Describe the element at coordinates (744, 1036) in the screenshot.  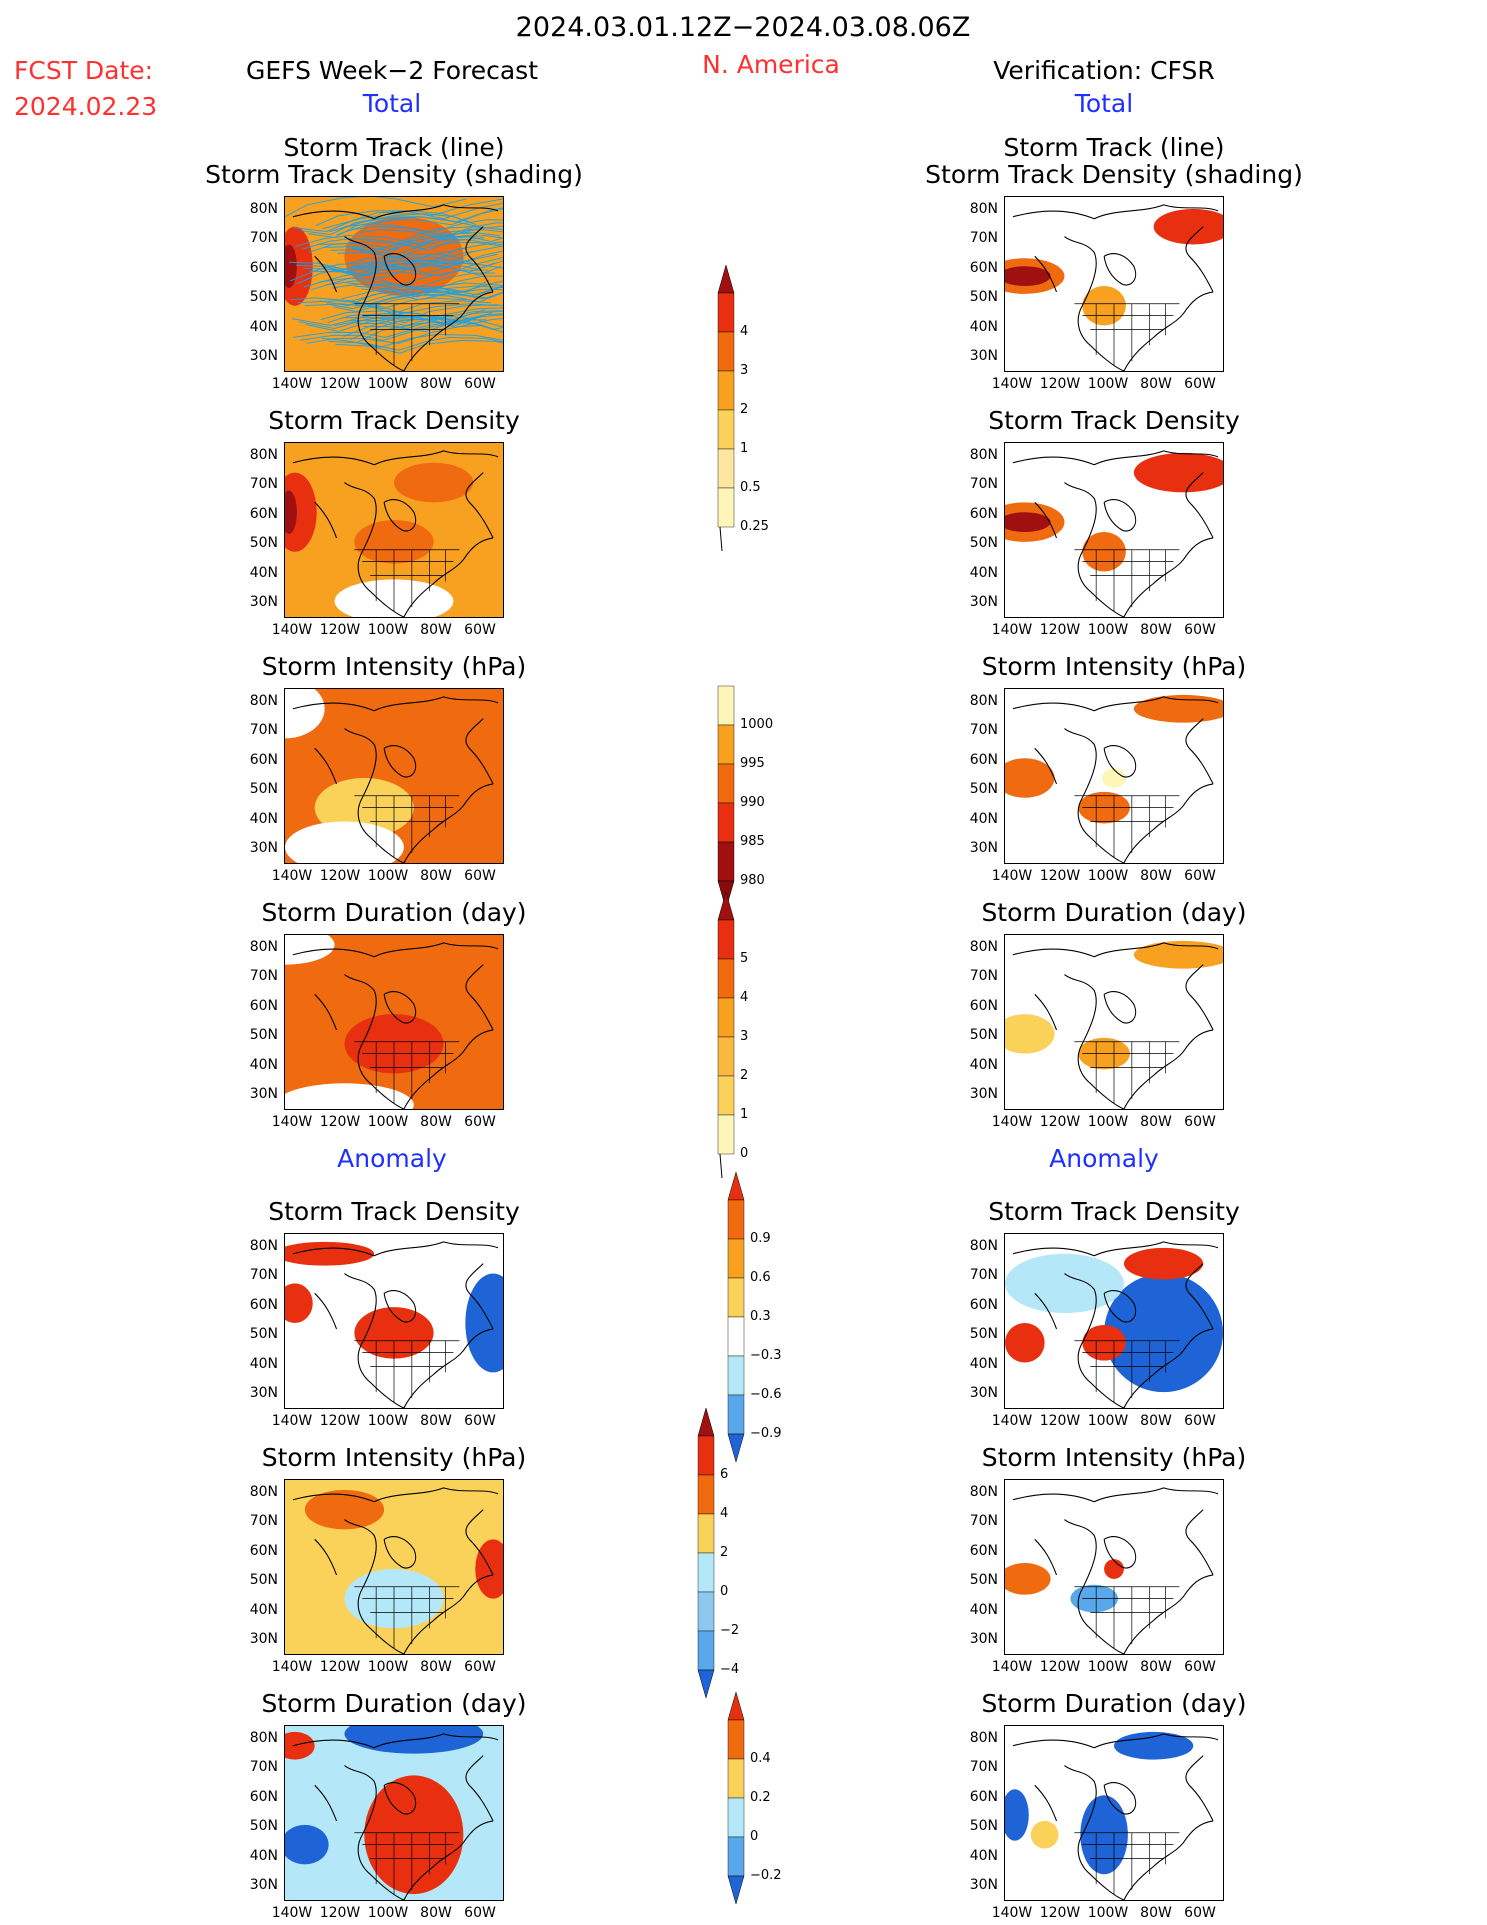
I see `colorbar-duration-label: 3` at that location.